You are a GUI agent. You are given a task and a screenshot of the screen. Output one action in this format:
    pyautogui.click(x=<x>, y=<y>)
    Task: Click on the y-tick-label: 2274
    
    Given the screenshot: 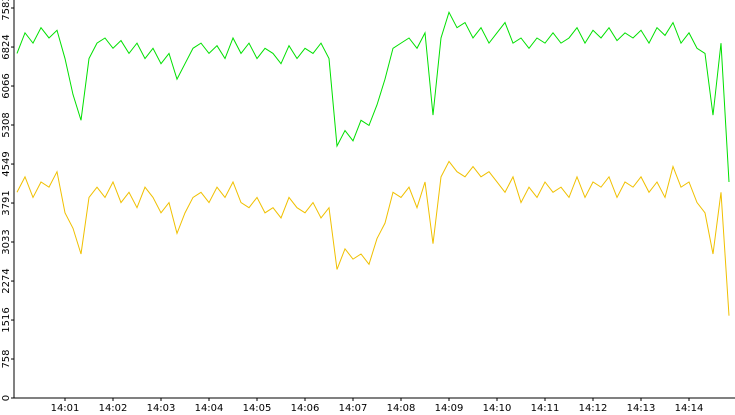 What is the action you would take?
    pyautogui.click(x=6, y=280)
    